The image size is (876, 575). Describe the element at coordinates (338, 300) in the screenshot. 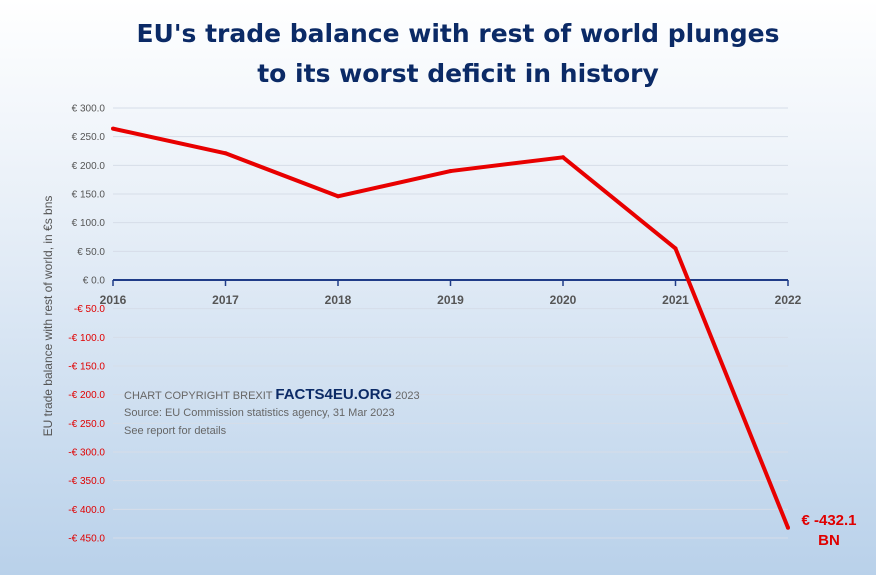

I see `x-tick-label: 2018` at that location.